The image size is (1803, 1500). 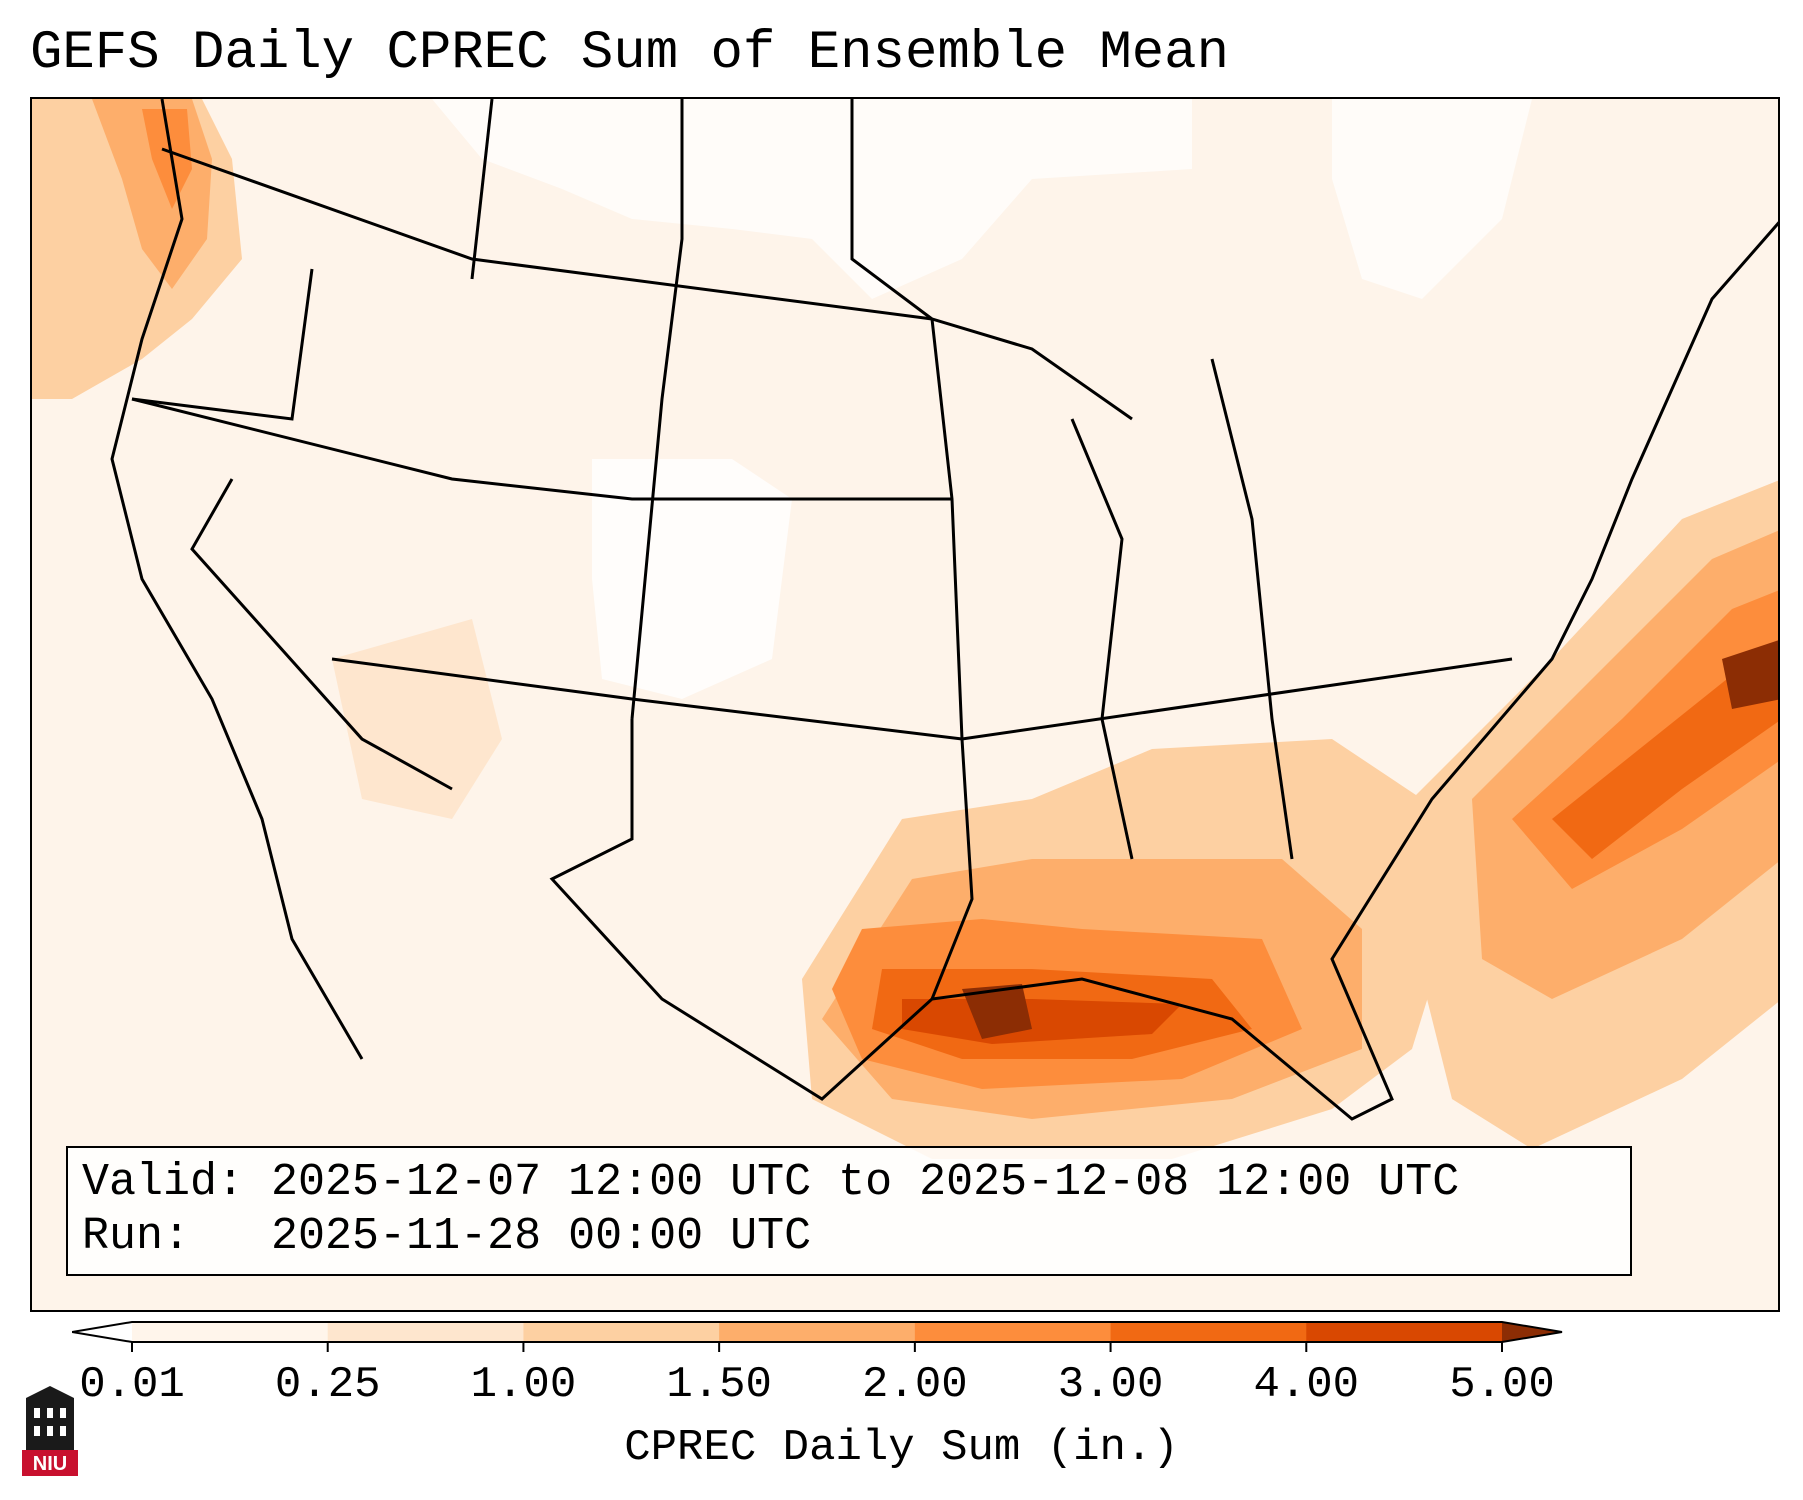 I want to click on ohio-line, so click(x=1252, y=609).